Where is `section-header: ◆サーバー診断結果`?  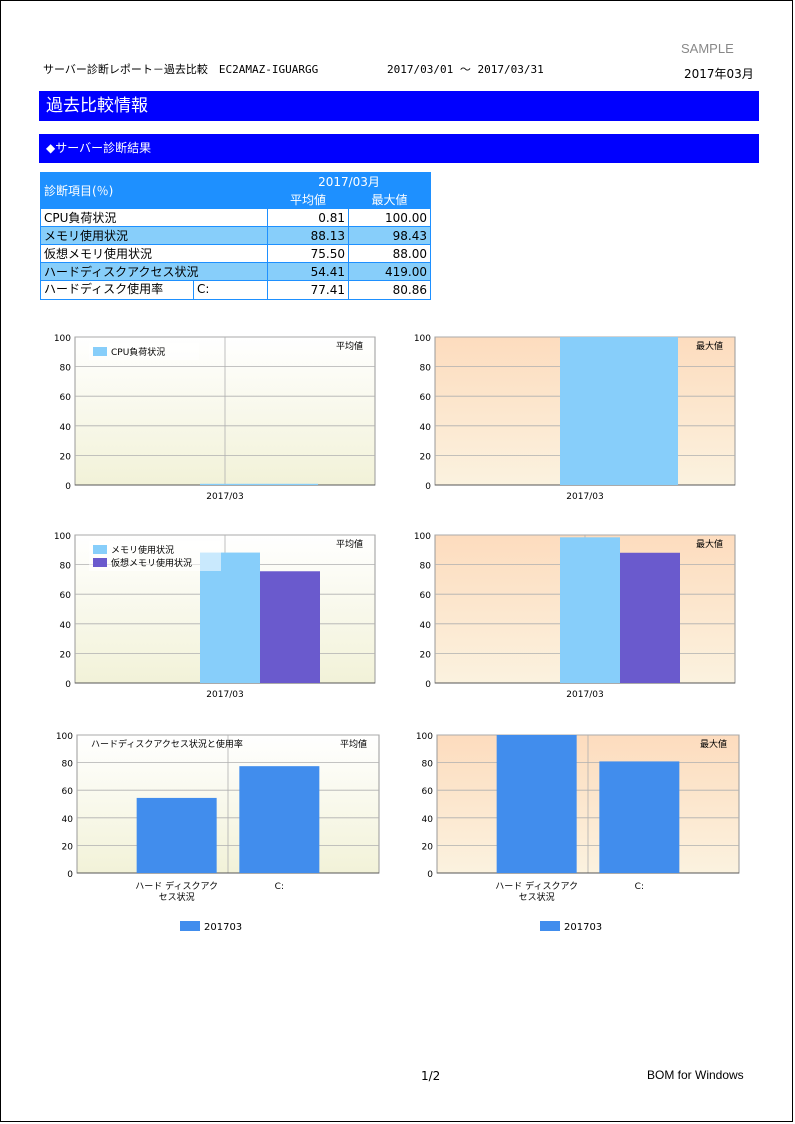 section-header: ◆サーバー診断結果 is located at coordinates (399, 148).